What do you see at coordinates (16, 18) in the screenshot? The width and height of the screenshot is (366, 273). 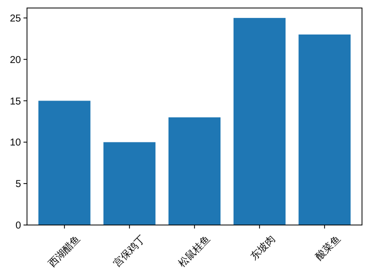 I see `y-tick-label: 25` at bounding box center [16, 18].